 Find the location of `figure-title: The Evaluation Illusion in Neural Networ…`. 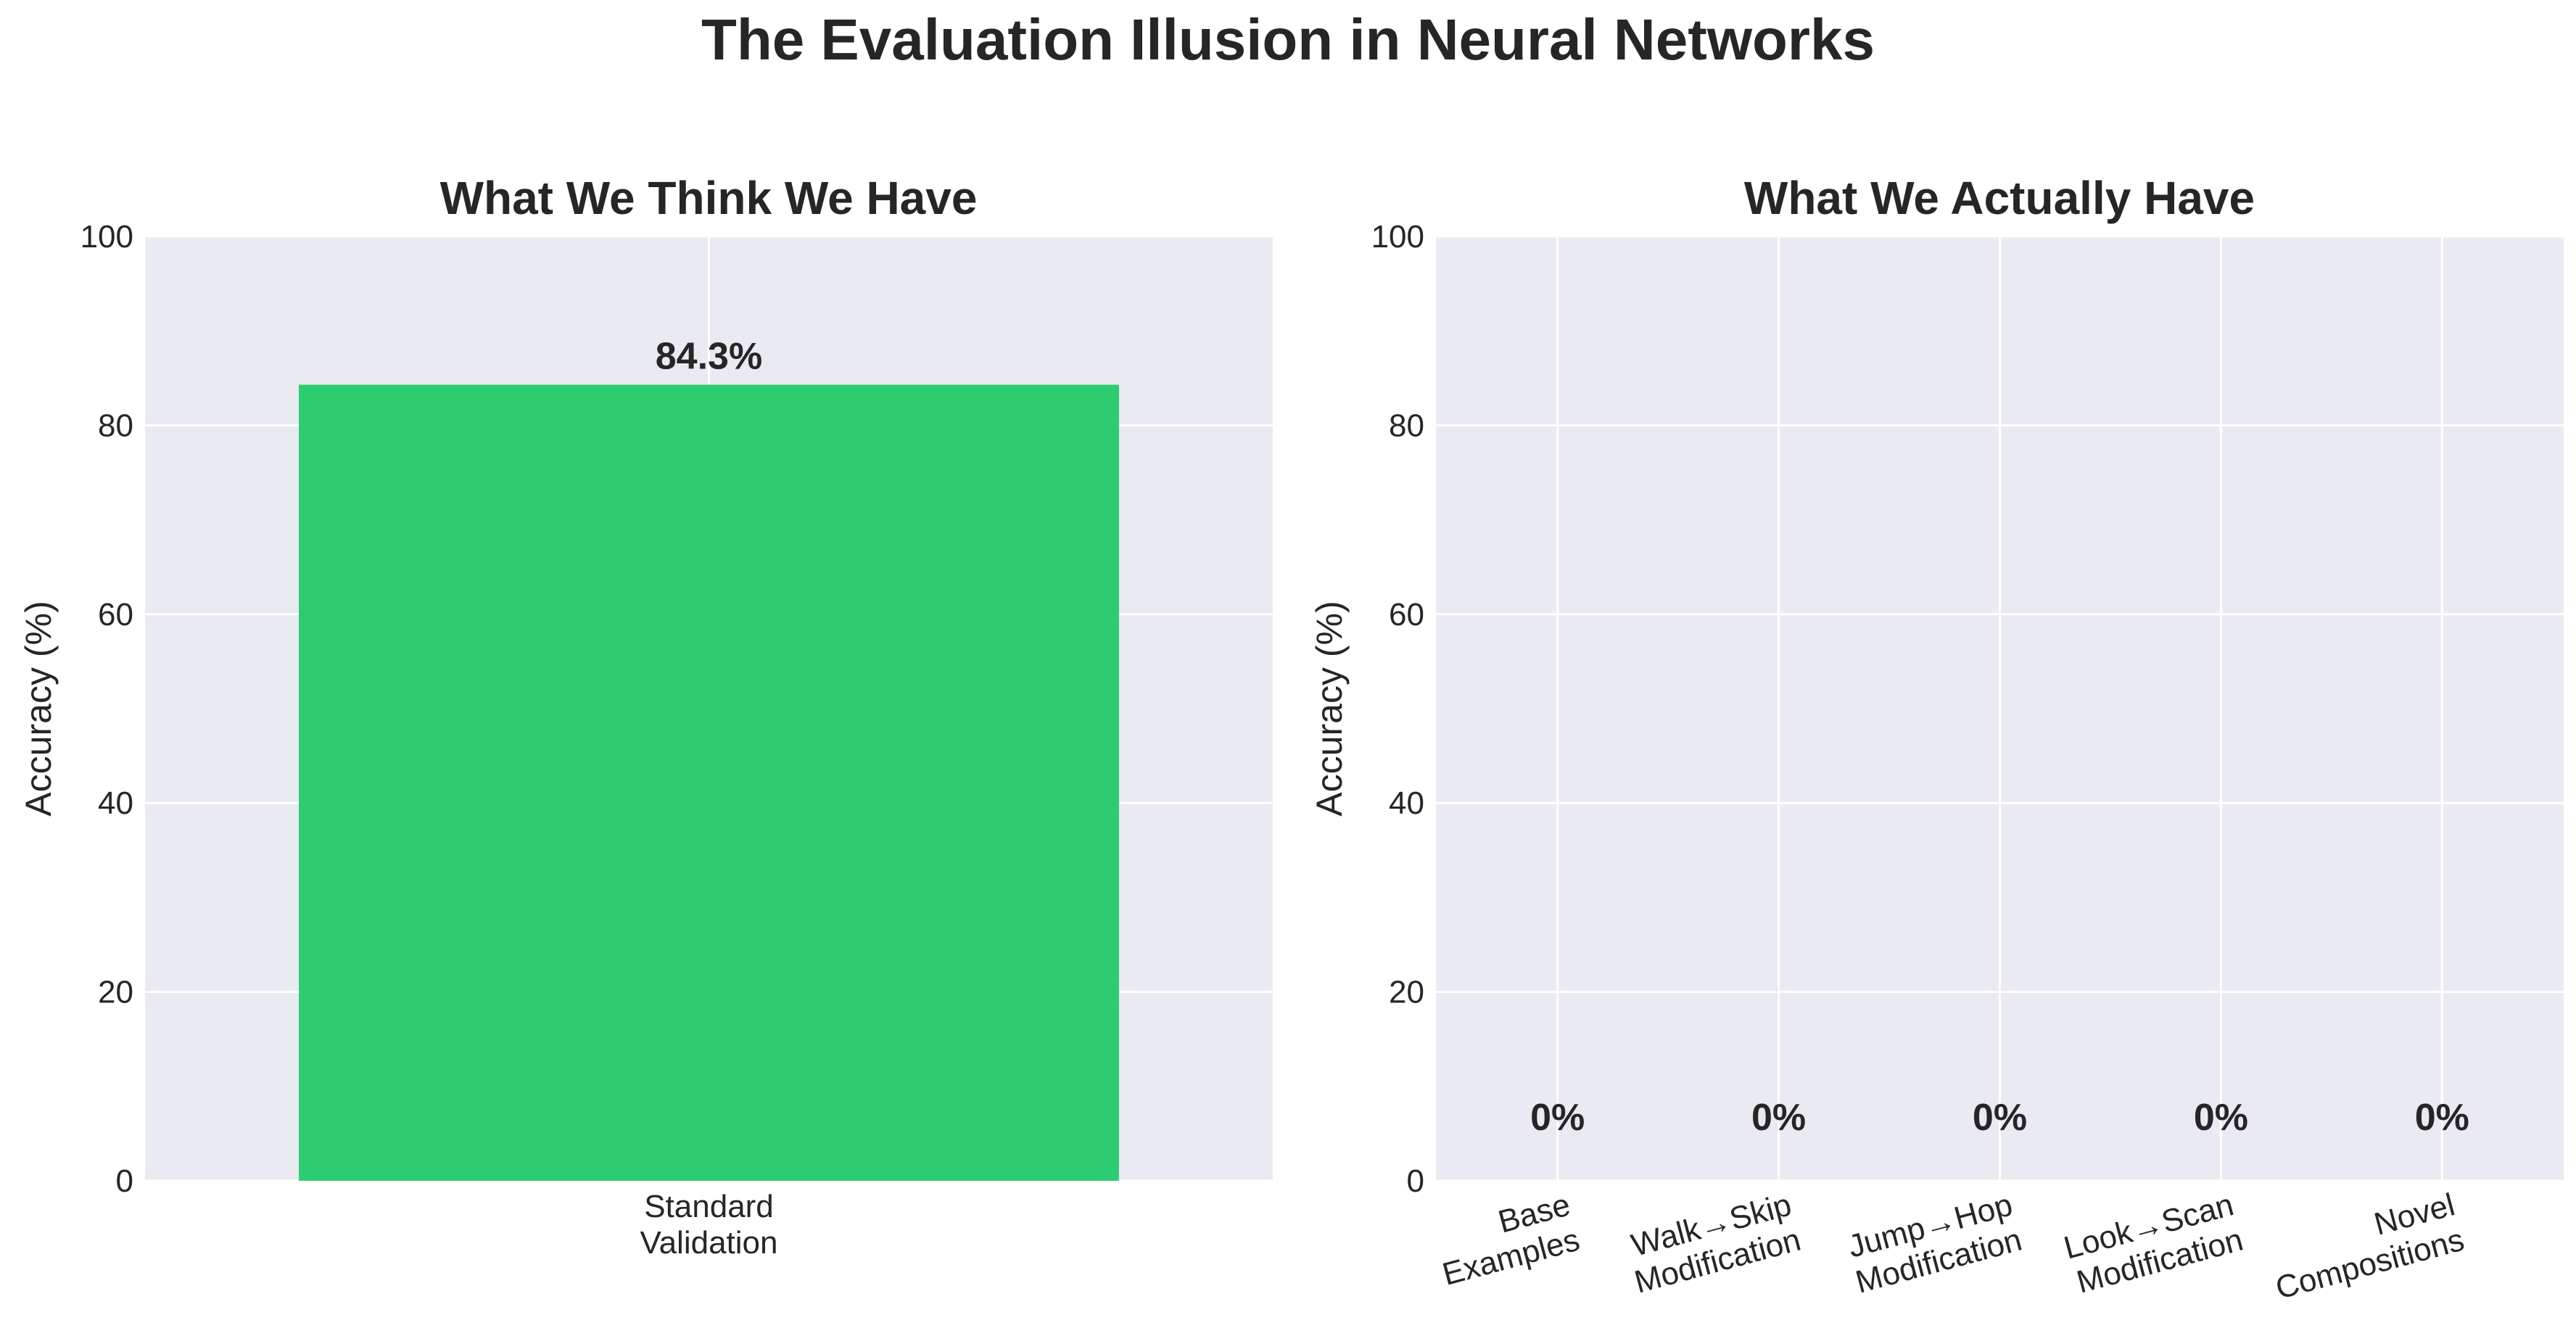

figure-title: The Evaluation Illusion in Neural Networ… is located at coordinates (1288, 39).